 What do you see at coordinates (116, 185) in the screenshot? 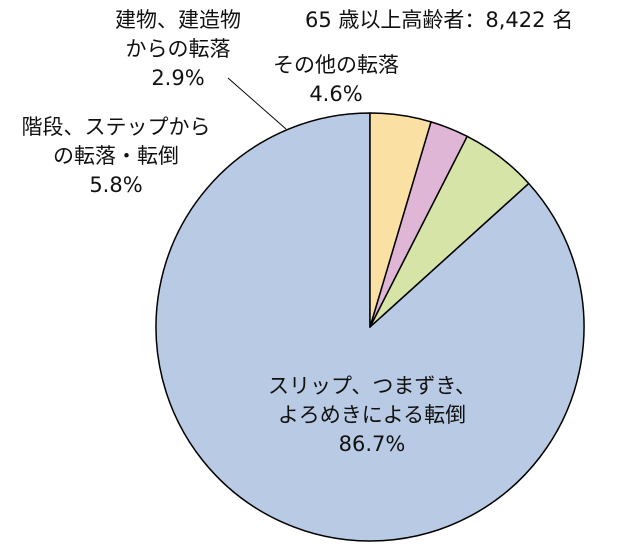
I see `slice-value-label: 5.8%` at bounding box center [116, 185].